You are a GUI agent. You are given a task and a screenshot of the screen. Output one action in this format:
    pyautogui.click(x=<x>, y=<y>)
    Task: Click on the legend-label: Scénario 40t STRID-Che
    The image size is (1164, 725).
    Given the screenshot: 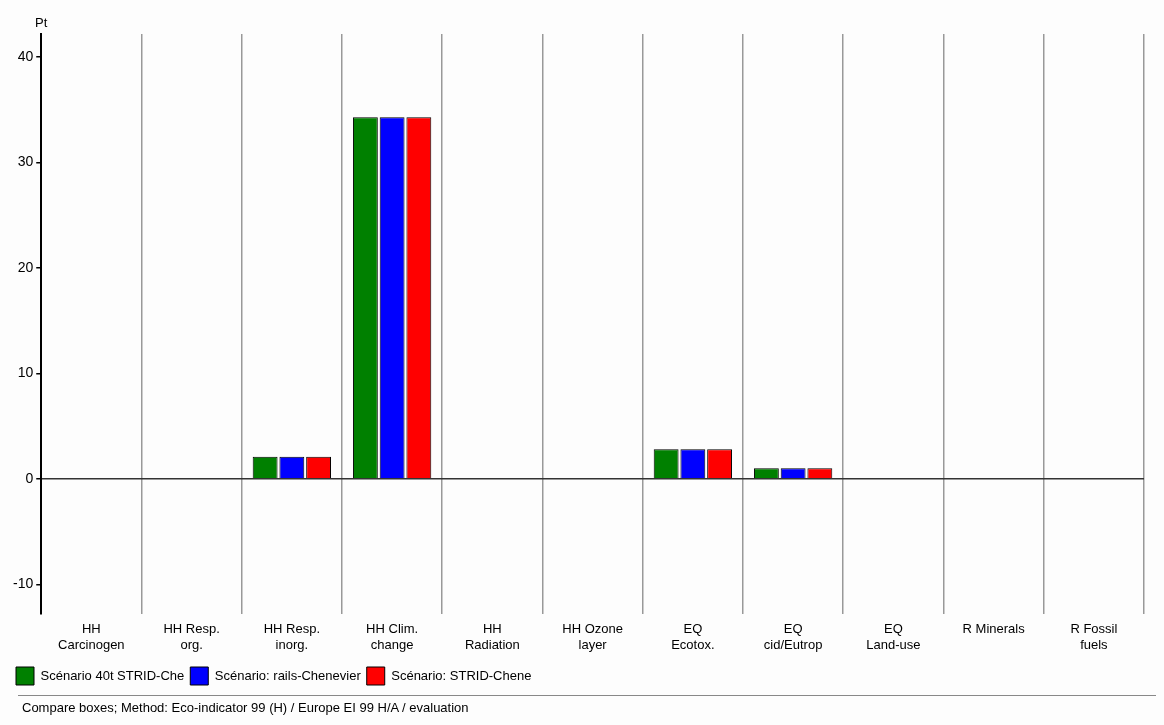 What is the action you would take?
    pyautogui.click(x=112, y=675)
    